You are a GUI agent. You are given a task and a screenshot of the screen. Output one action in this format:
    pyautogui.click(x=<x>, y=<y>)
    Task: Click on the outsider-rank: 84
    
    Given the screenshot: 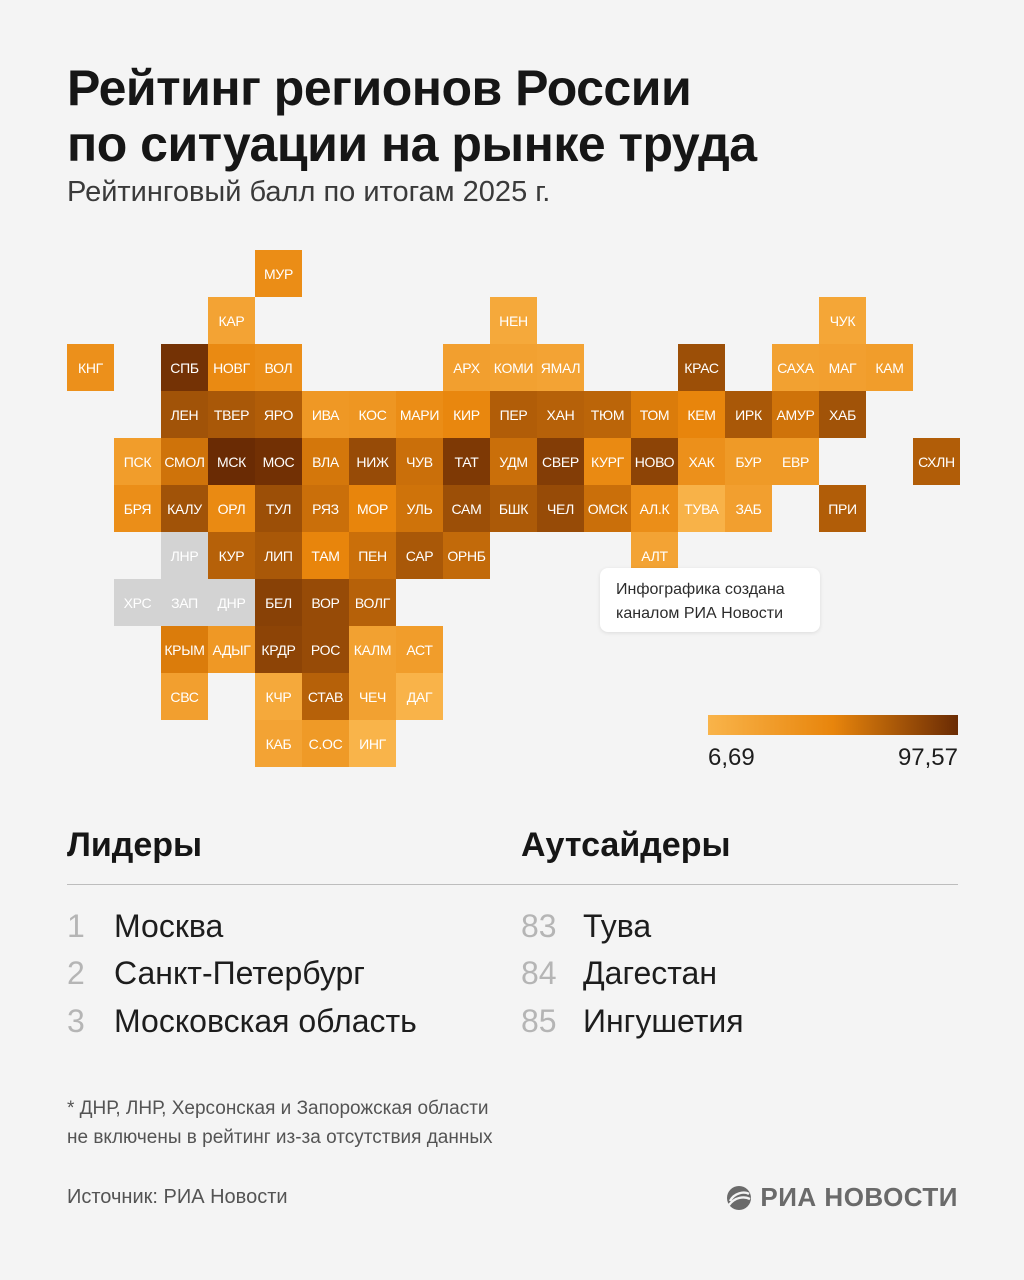 What is the action you would take?
    pyautogui.click(x=539, y=973)
    